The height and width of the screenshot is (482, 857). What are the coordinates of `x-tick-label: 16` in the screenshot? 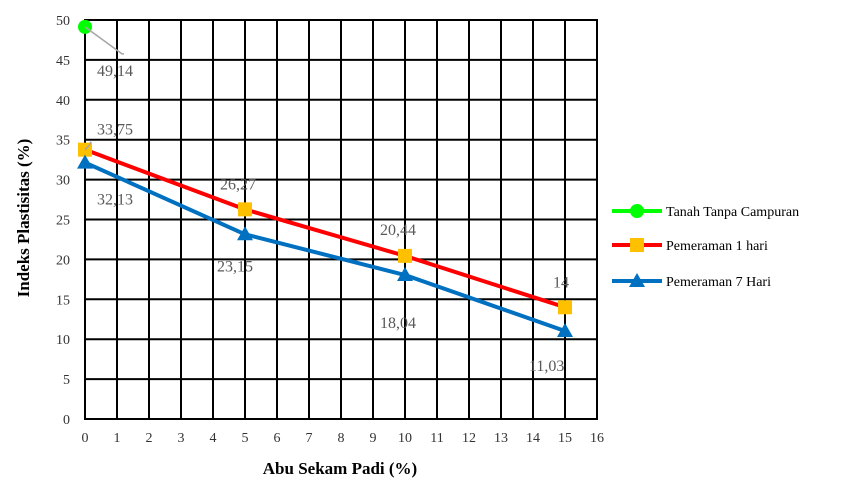 It's located at (597, 438).